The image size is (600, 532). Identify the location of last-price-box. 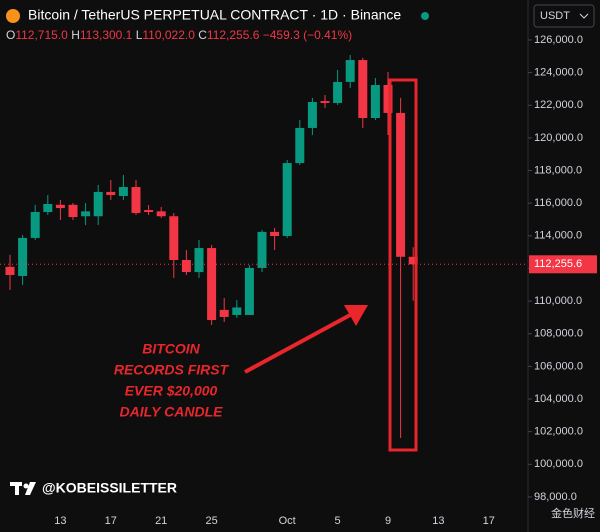
(563, 264).